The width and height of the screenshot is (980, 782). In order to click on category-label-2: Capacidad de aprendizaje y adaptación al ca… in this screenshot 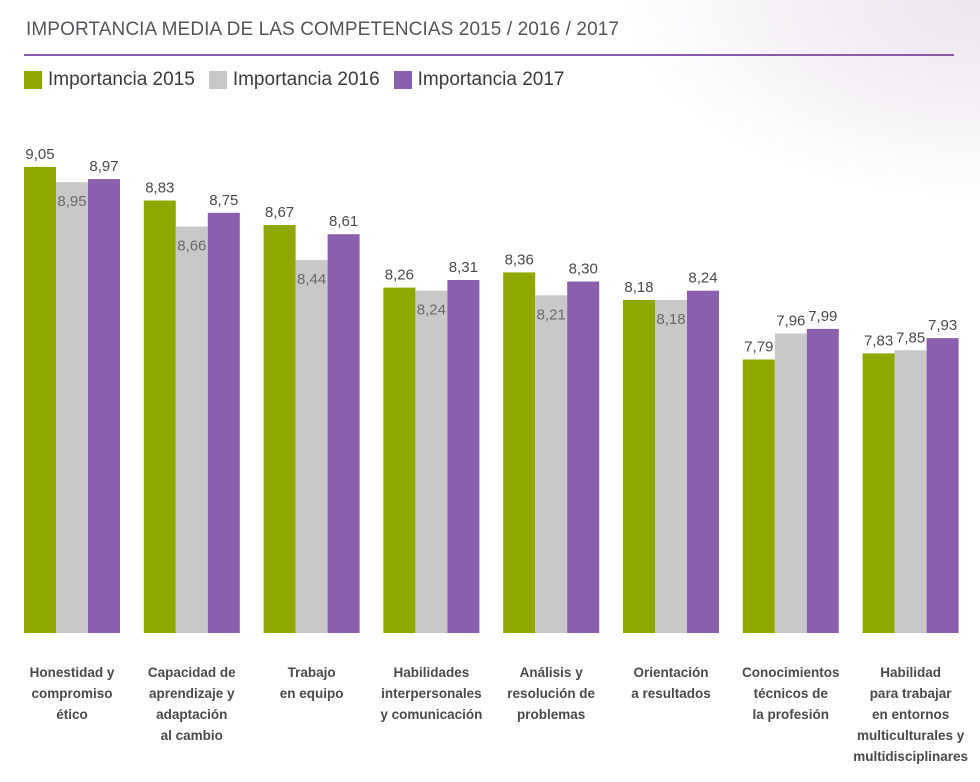, I will do `click(192, 704)`.